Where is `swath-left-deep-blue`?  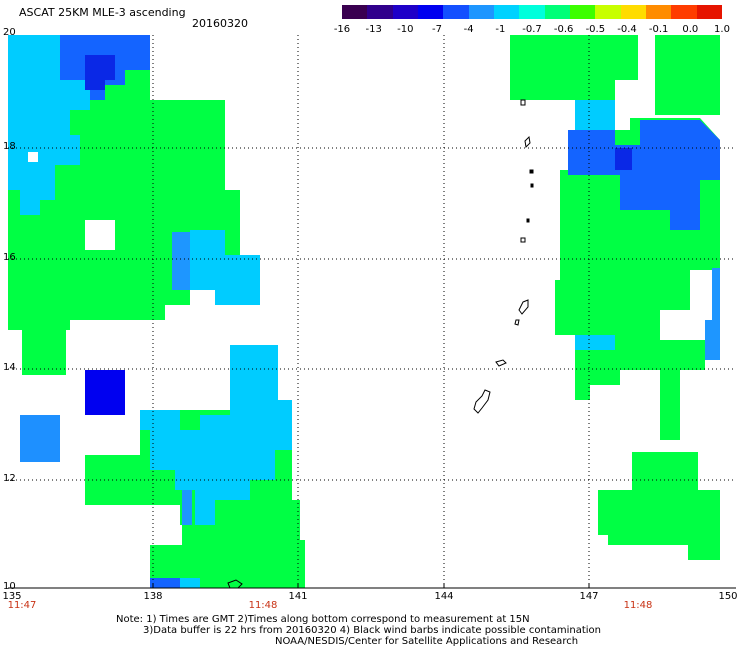 swath-left-deep-blue is located at coordinates (100, 72).